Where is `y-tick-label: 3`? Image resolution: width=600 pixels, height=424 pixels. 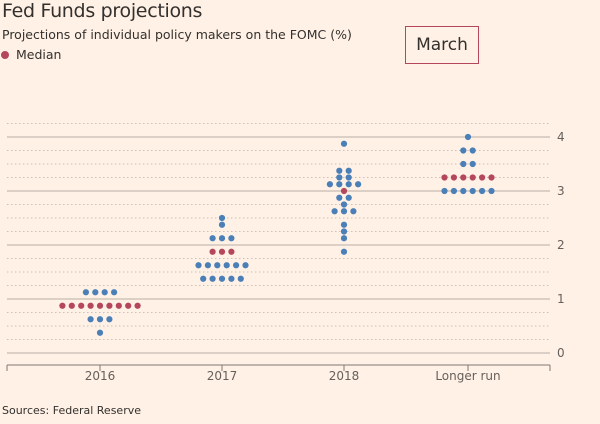 y-tick-label: 3 is located at coordinates (561, 191).